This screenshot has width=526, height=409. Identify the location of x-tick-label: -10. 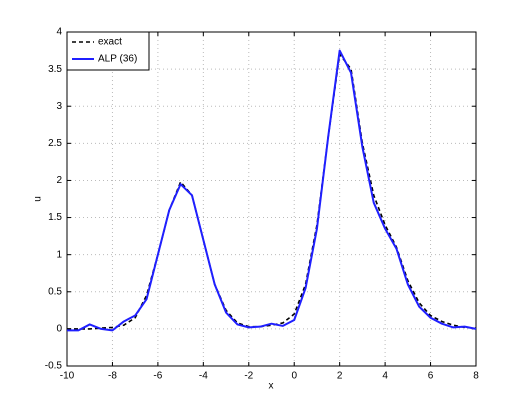
(67, 376).